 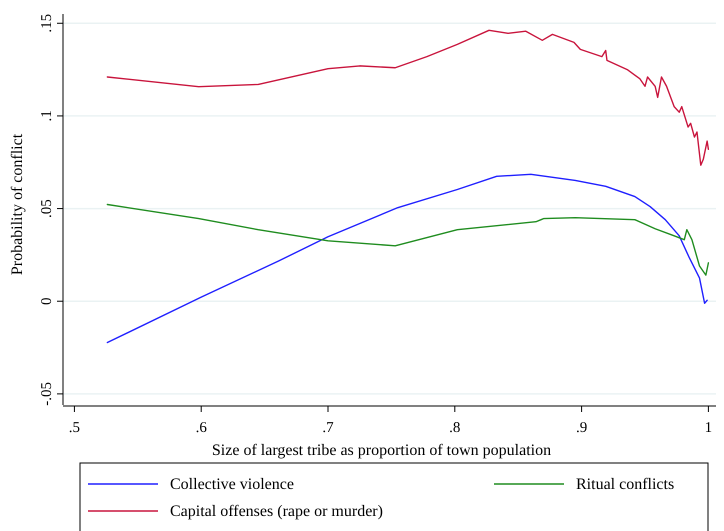 I want to click on y-axis-title: Probability of conflict, so click(x=17, y=204).